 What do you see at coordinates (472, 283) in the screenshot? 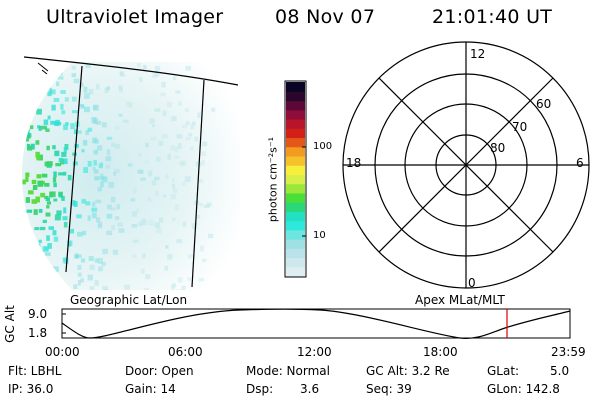
I see `mlt-label-0: 0` at bounding box center [472, 283].